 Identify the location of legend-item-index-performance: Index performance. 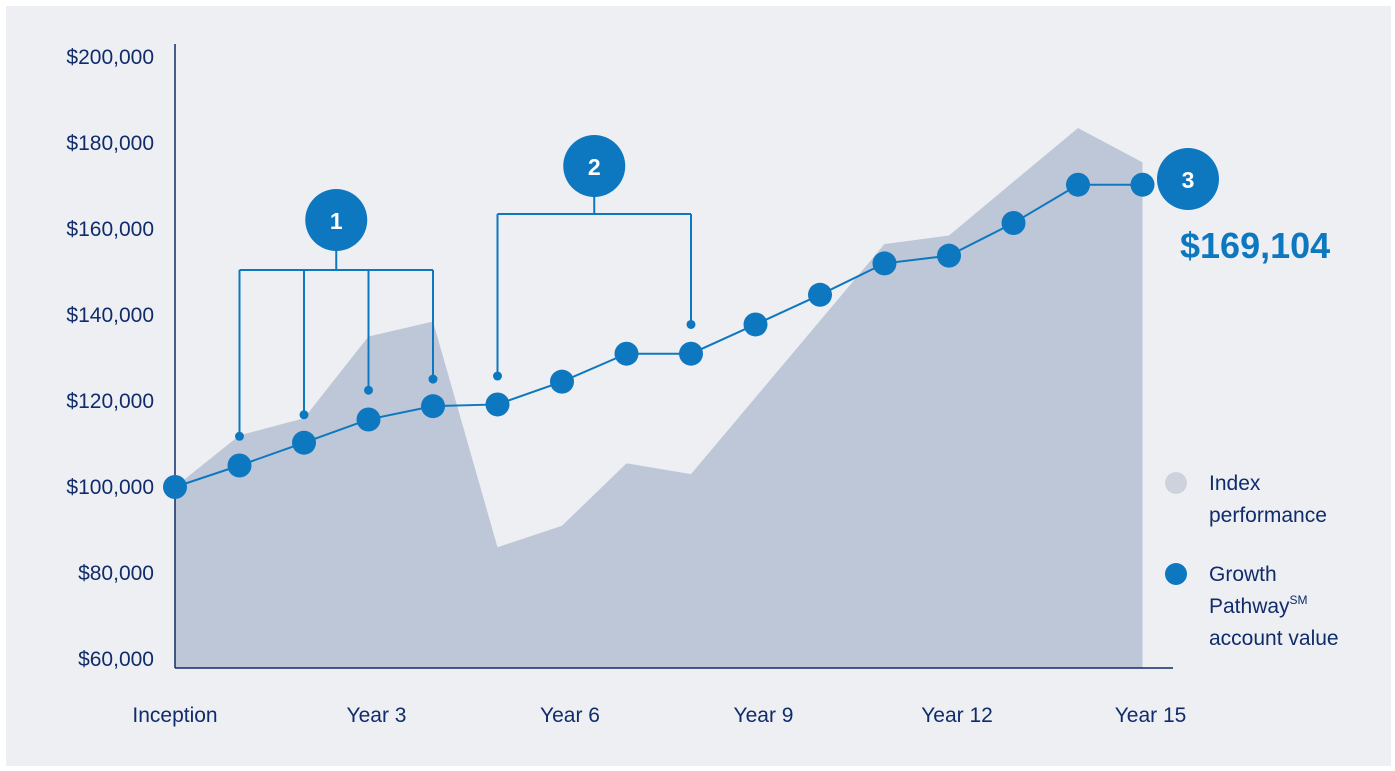
(1246, 499).